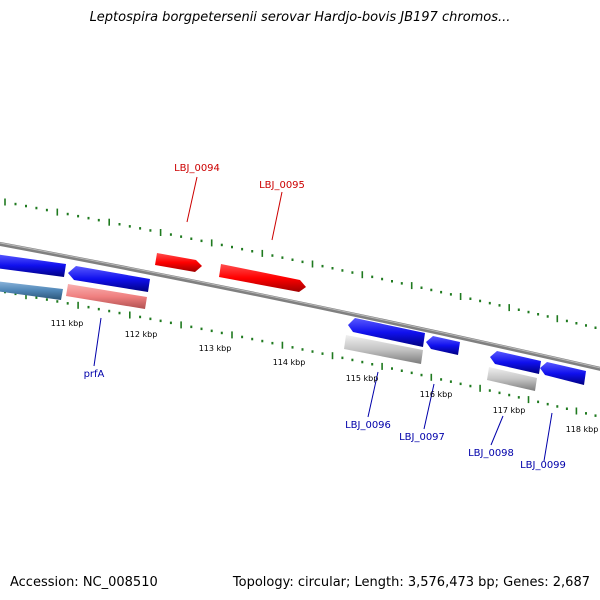 The width and height of the screenshot is (600, 600). I want to click on gene-label-prfa: prfA, so click(94, 374).